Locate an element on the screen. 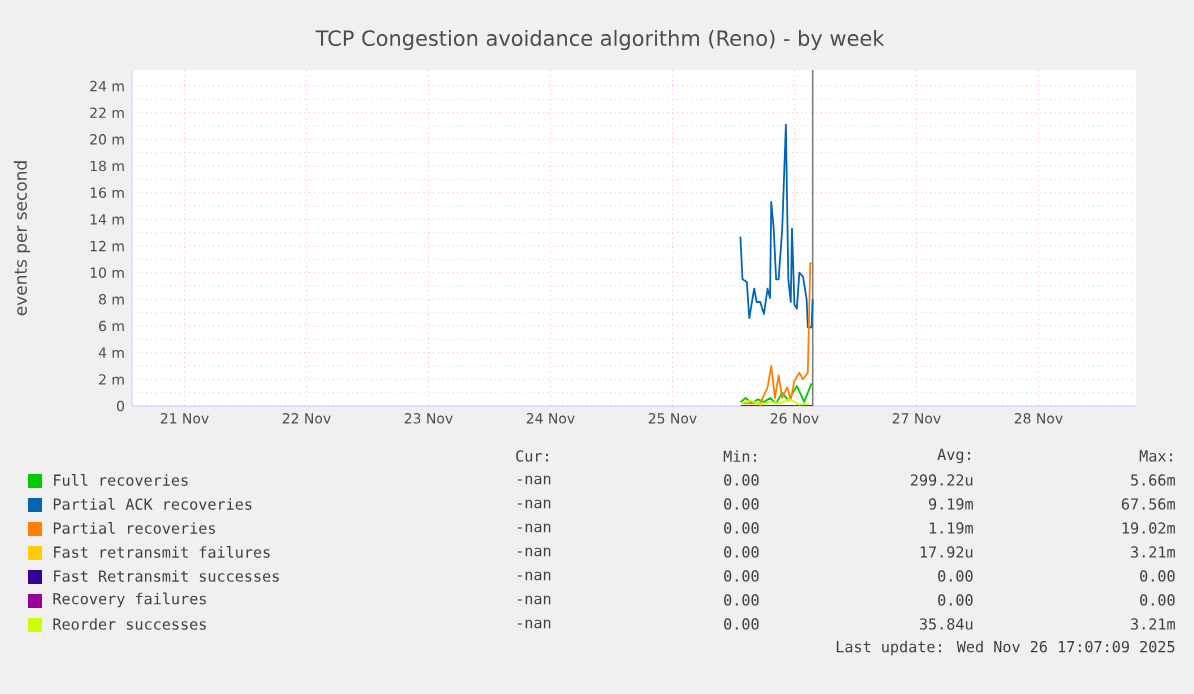  chart-title: TCP Congestion avoidance algorithm (Reno) - by week is located at coordinates (600, 40).